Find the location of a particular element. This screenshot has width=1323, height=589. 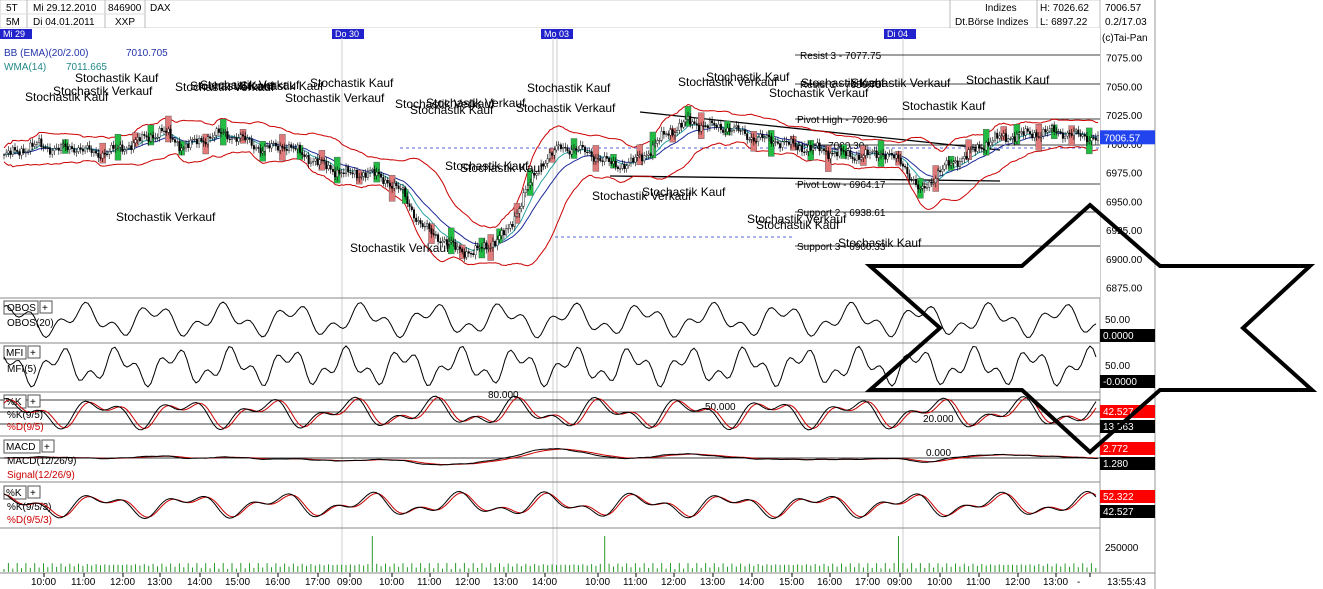

macd-expand-icon is located at coordinates (48, 446).